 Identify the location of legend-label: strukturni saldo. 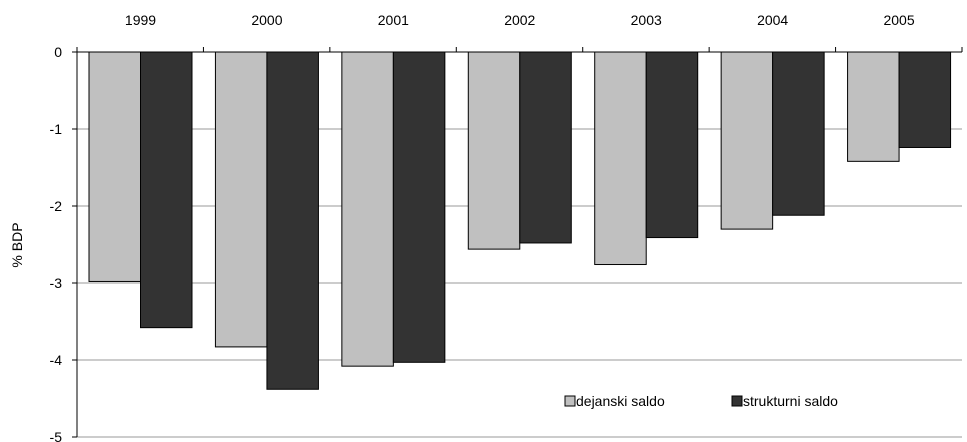
(790, 401).